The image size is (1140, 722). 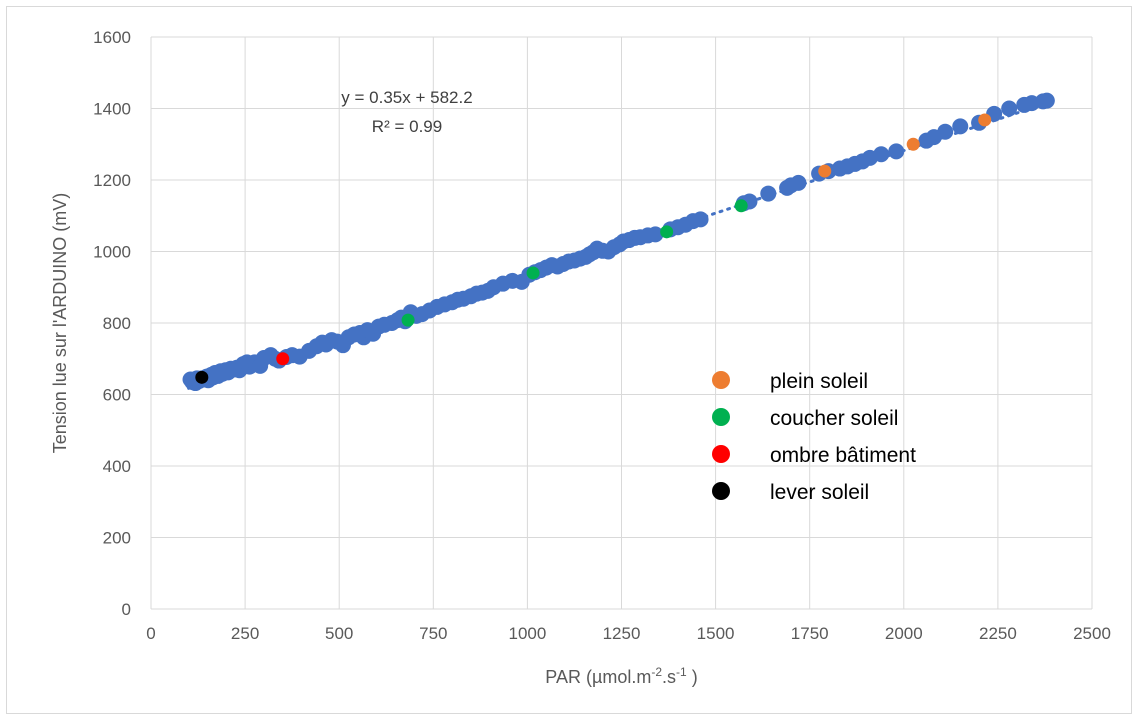 What do you see at coordinates (126, 609) in the screenshot?
I see `y-tick-label: 0` at bounding box center [126, 609].